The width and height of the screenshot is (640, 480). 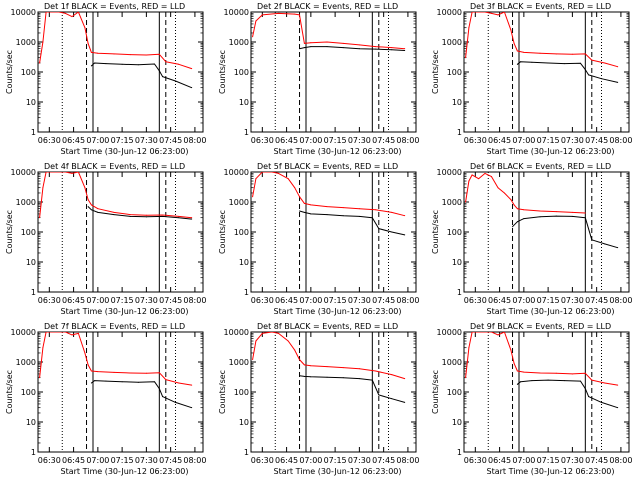 I want to click on y-axis-label: Counts/sec, so click(x=222, y=392).